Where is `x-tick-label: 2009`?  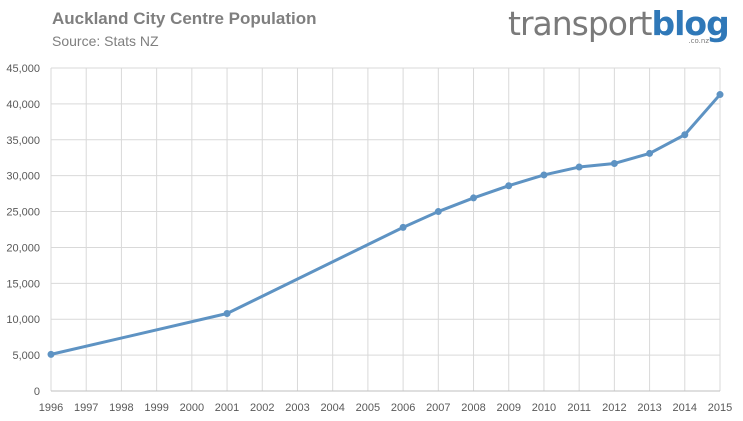 x-tick-label: 2009 is located at coordinates (508, 408).